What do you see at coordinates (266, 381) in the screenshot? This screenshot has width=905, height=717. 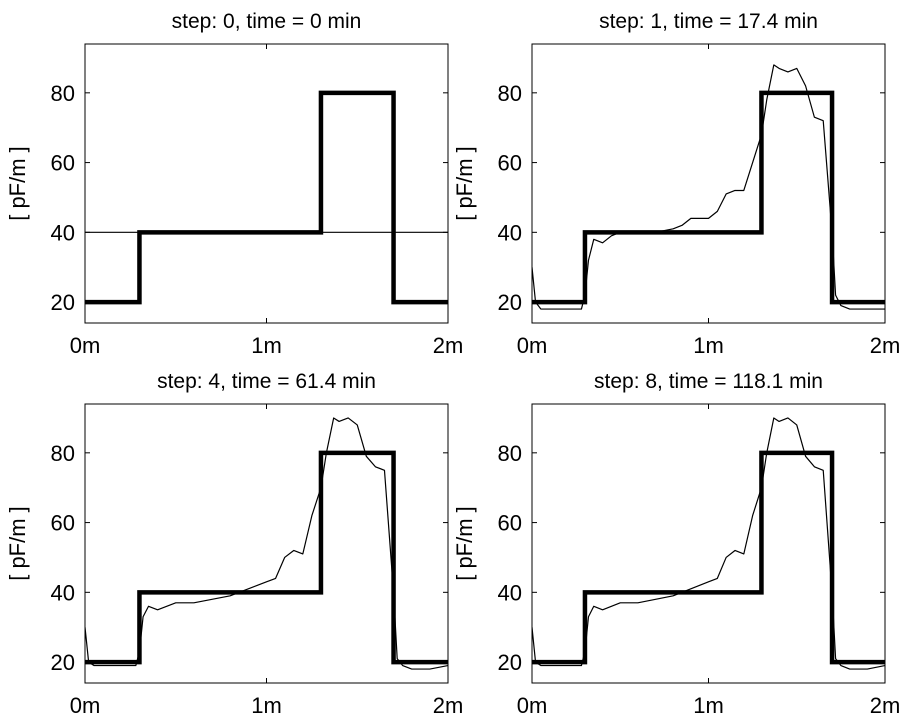 I see `subplot-title: step: 4, time = 61.4 min` at bounding box center [266, 381].